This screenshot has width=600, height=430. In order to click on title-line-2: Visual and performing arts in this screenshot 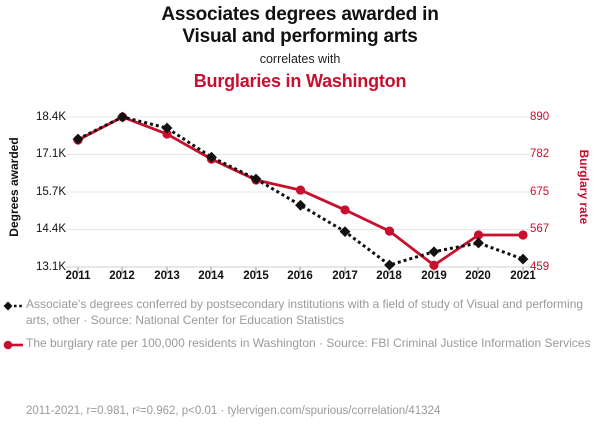, I will do `click(300, 36)`.